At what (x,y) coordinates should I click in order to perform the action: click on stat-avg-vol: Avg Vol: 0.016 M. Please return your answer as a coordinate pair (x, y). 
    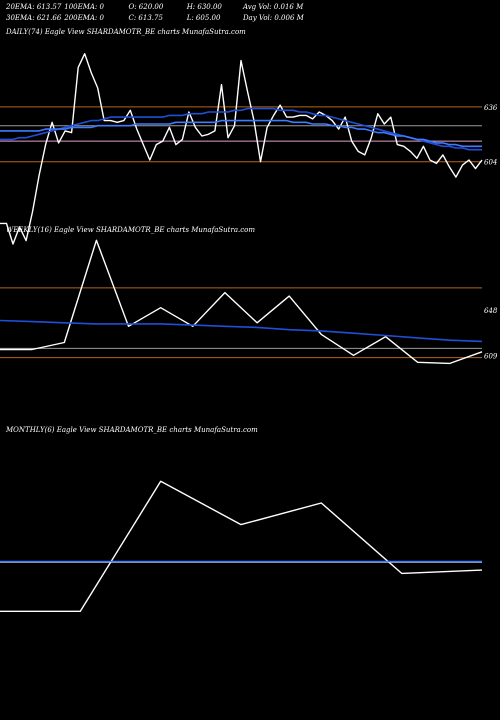
    Looking at the image, I should click on (273, 7).